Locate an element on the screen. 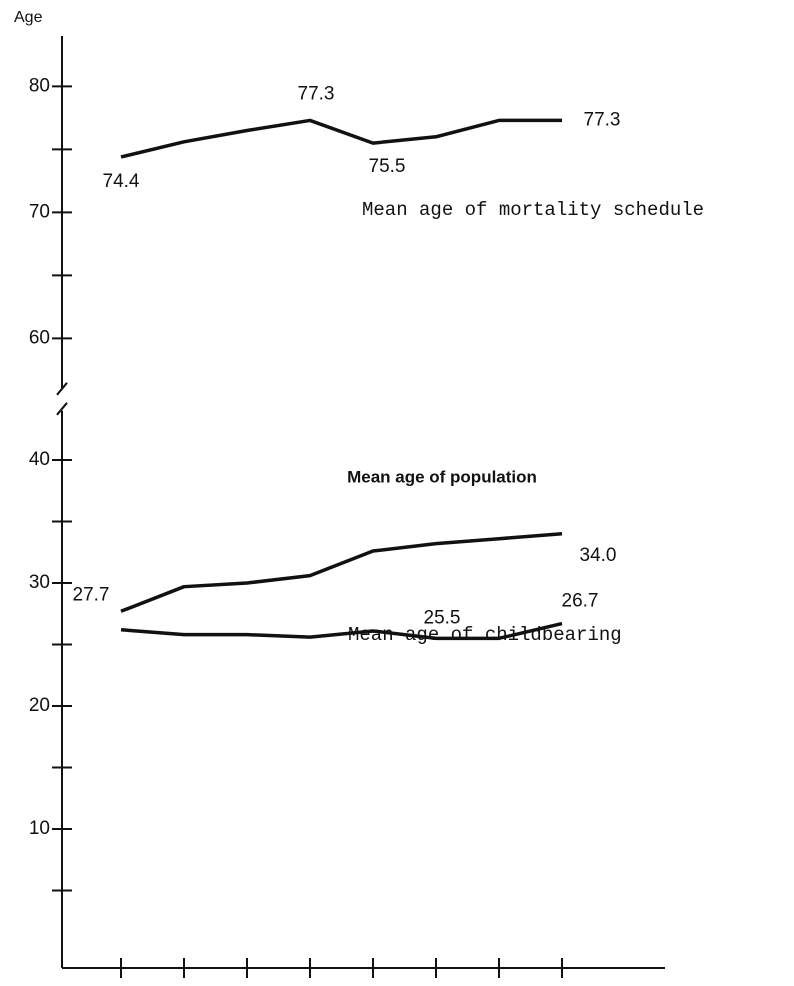 This screenshot has width=794, height=986. value-label: 74.4 is located at coordinates (121, 181).